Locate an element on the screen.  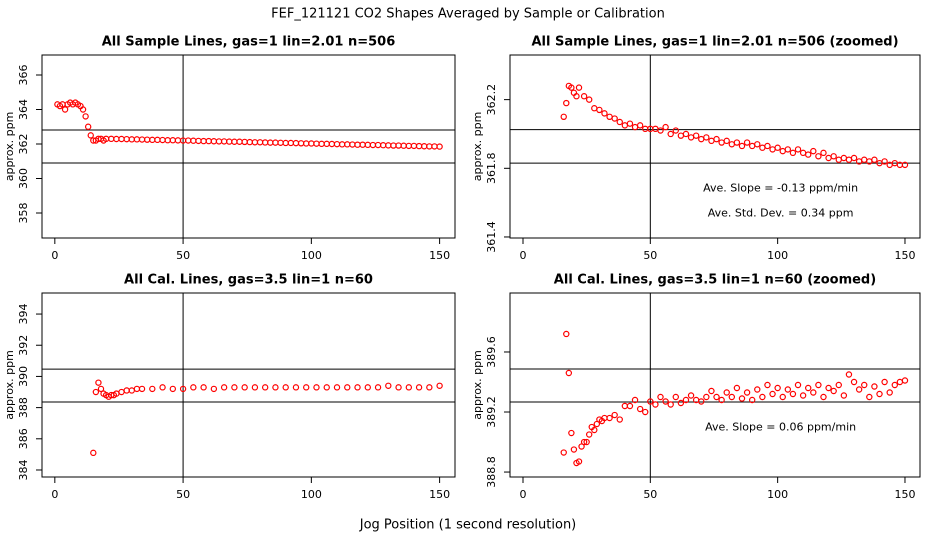
y-tick-label: 358 is located at coordinates (23, 212).